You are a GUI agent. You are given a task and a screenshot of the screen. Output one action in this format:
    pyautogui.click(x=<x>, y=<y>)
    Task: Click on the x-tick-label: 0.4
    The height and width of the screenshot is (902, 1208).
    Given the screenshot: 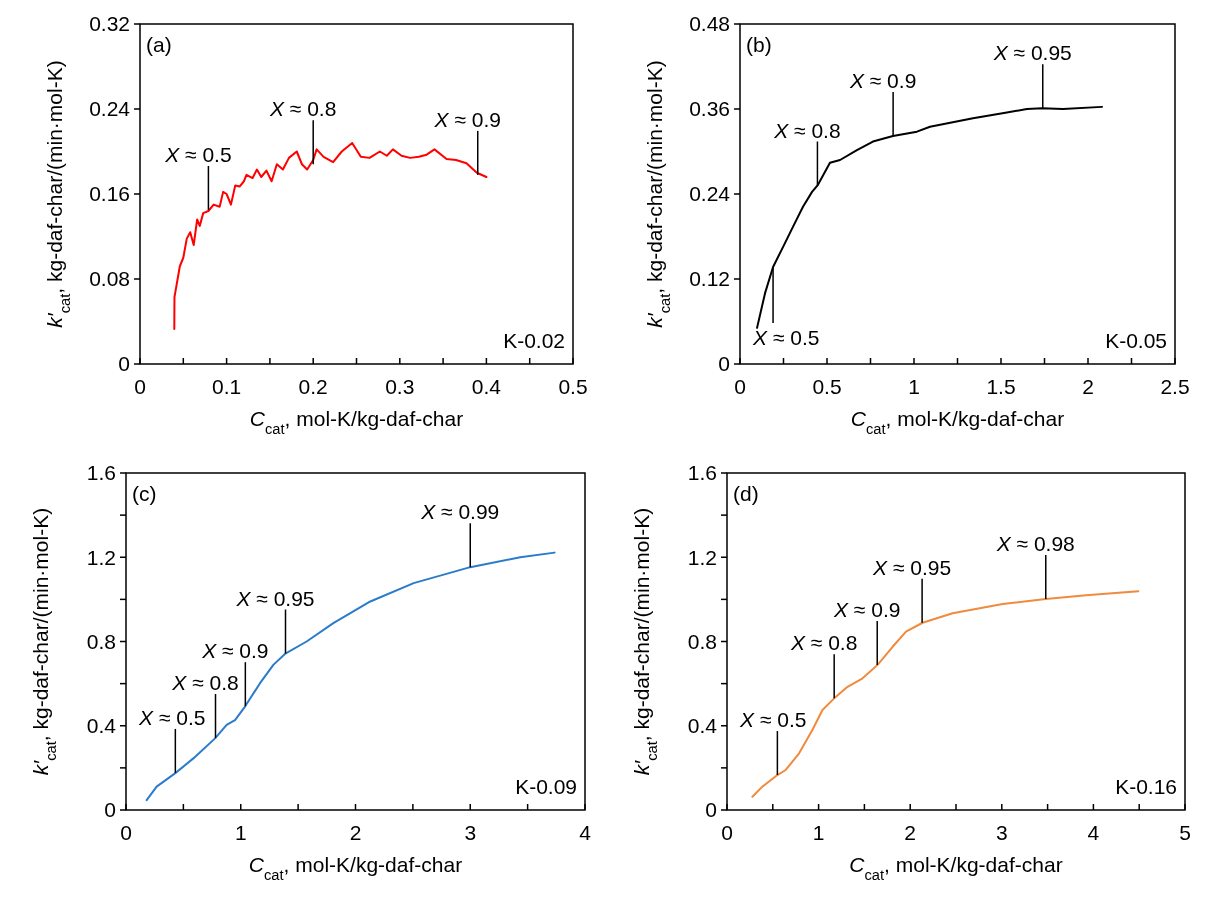 What is the action you would take?
    pyautogui.click(x=486, y=386)
    